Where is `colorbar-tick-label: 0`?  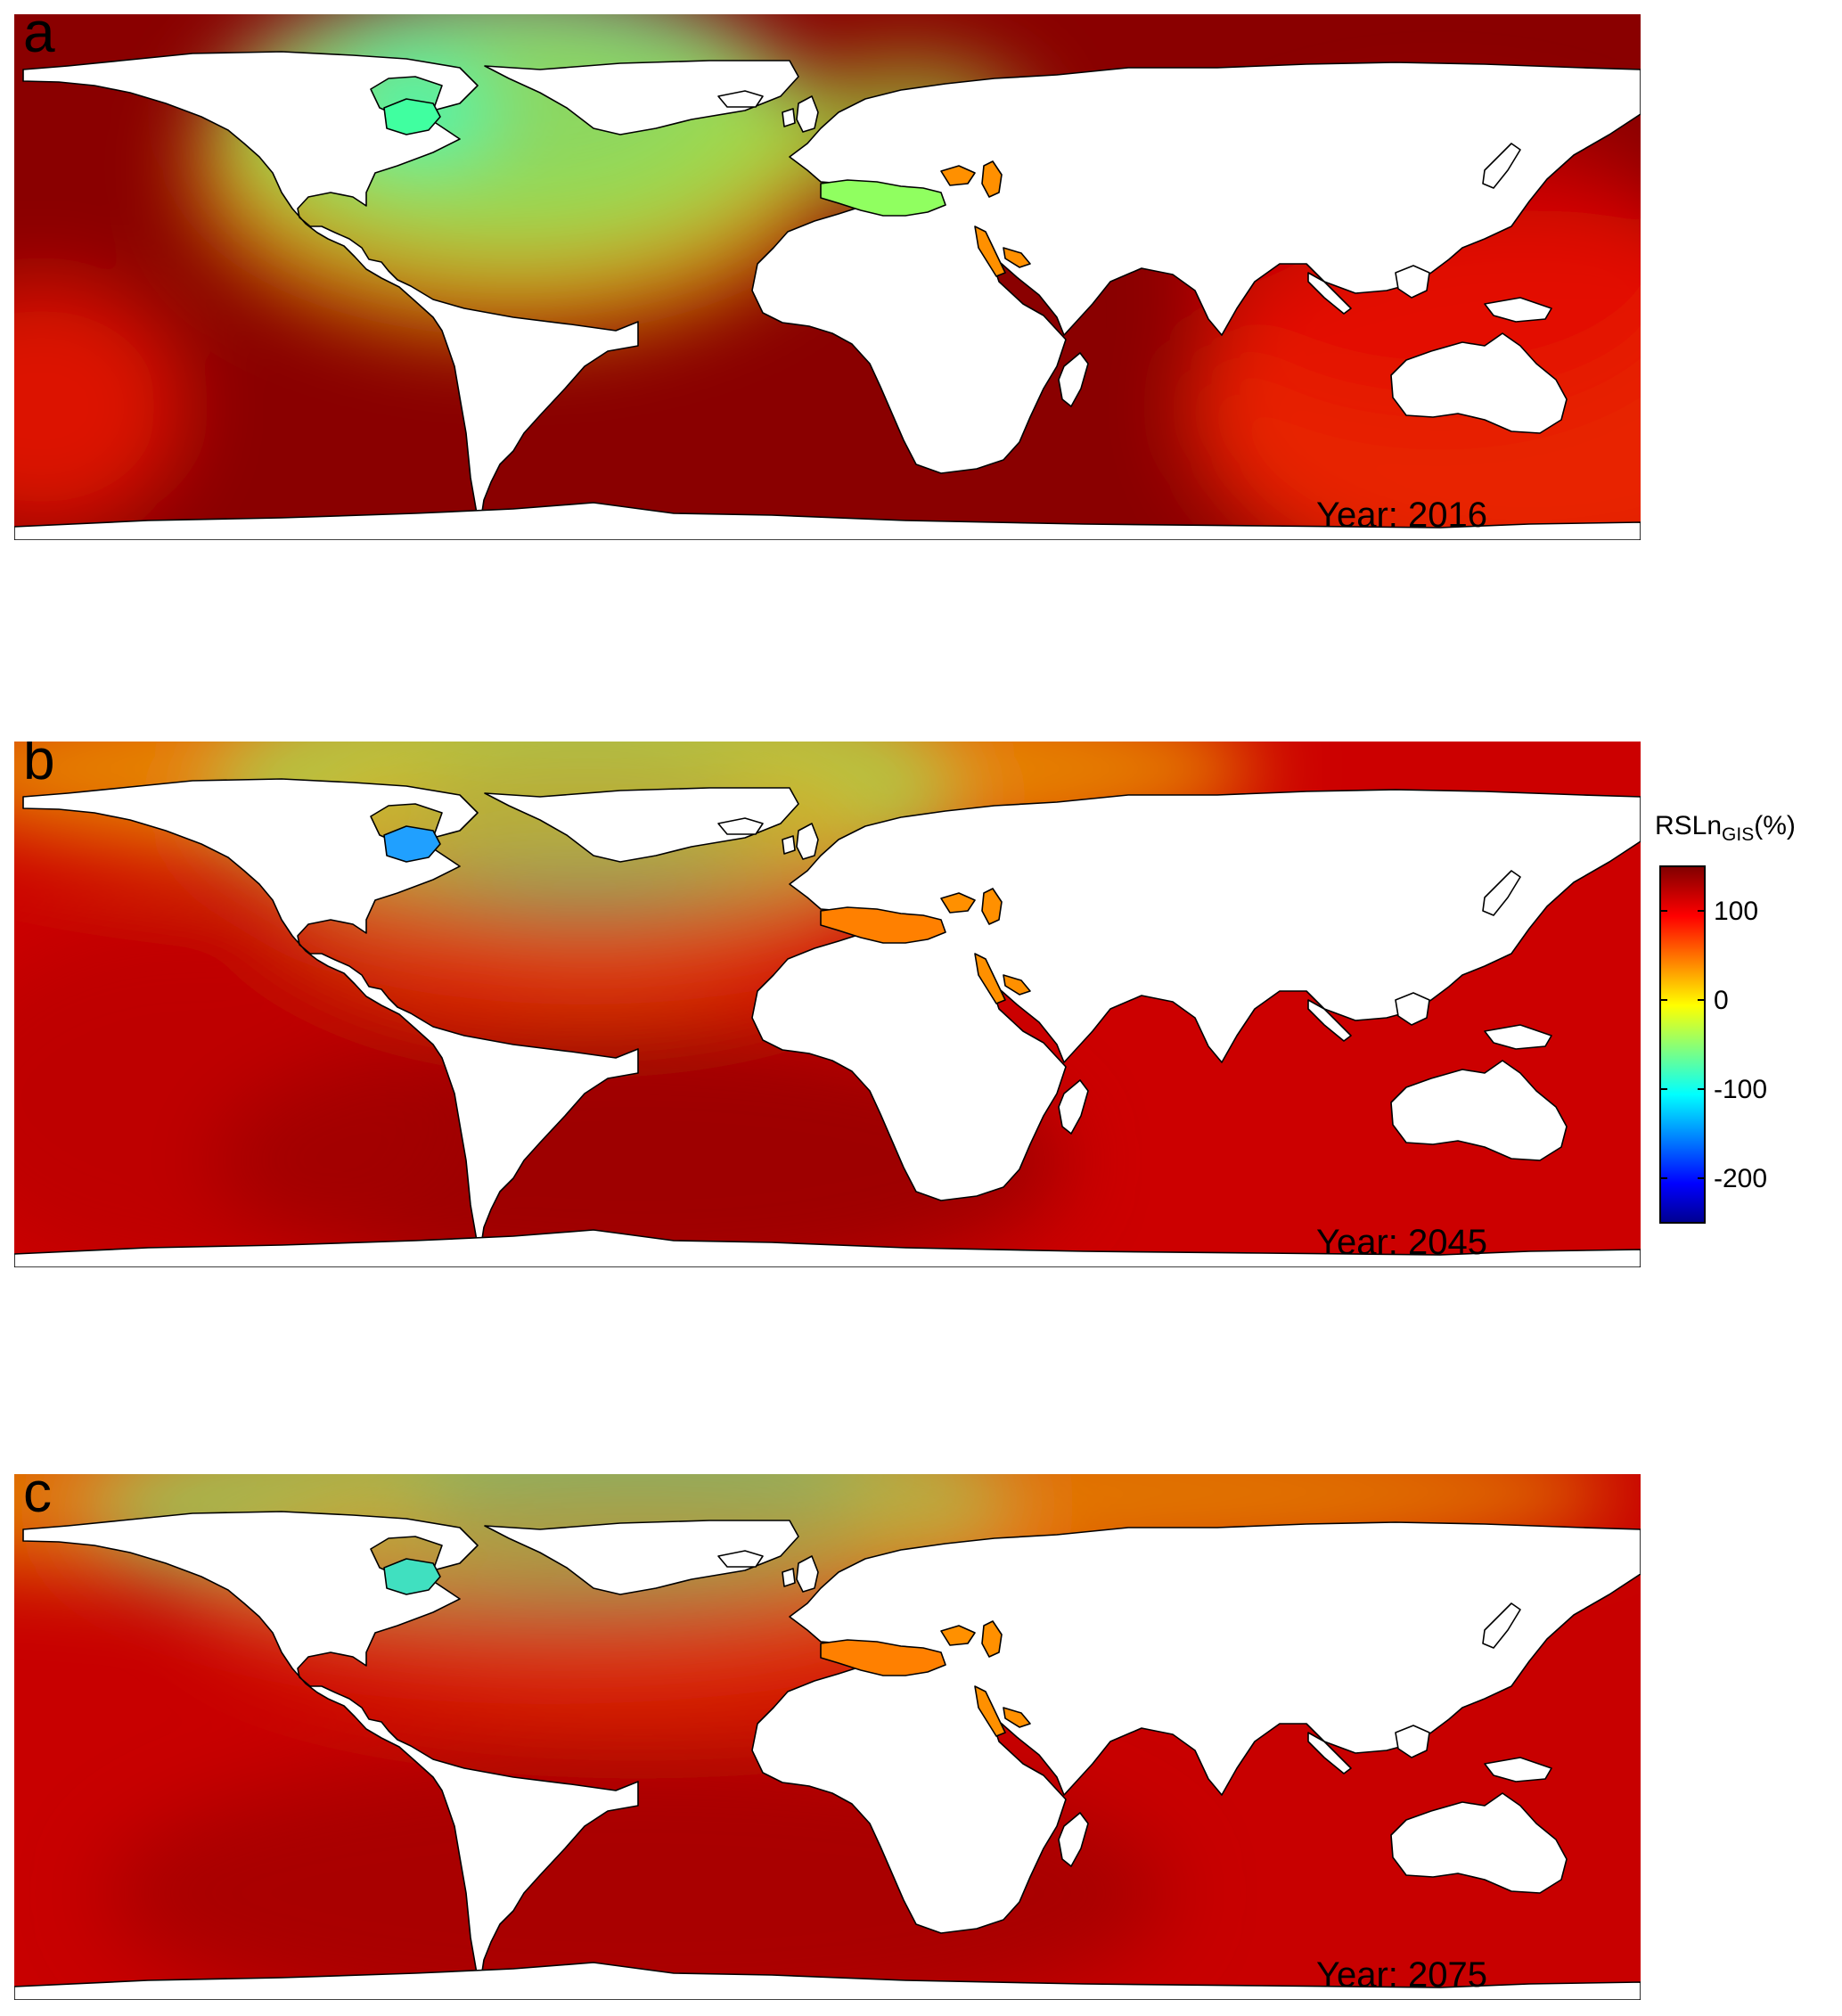 colorbar-tick-label: 0 is located at coordinates (1722, 1000).